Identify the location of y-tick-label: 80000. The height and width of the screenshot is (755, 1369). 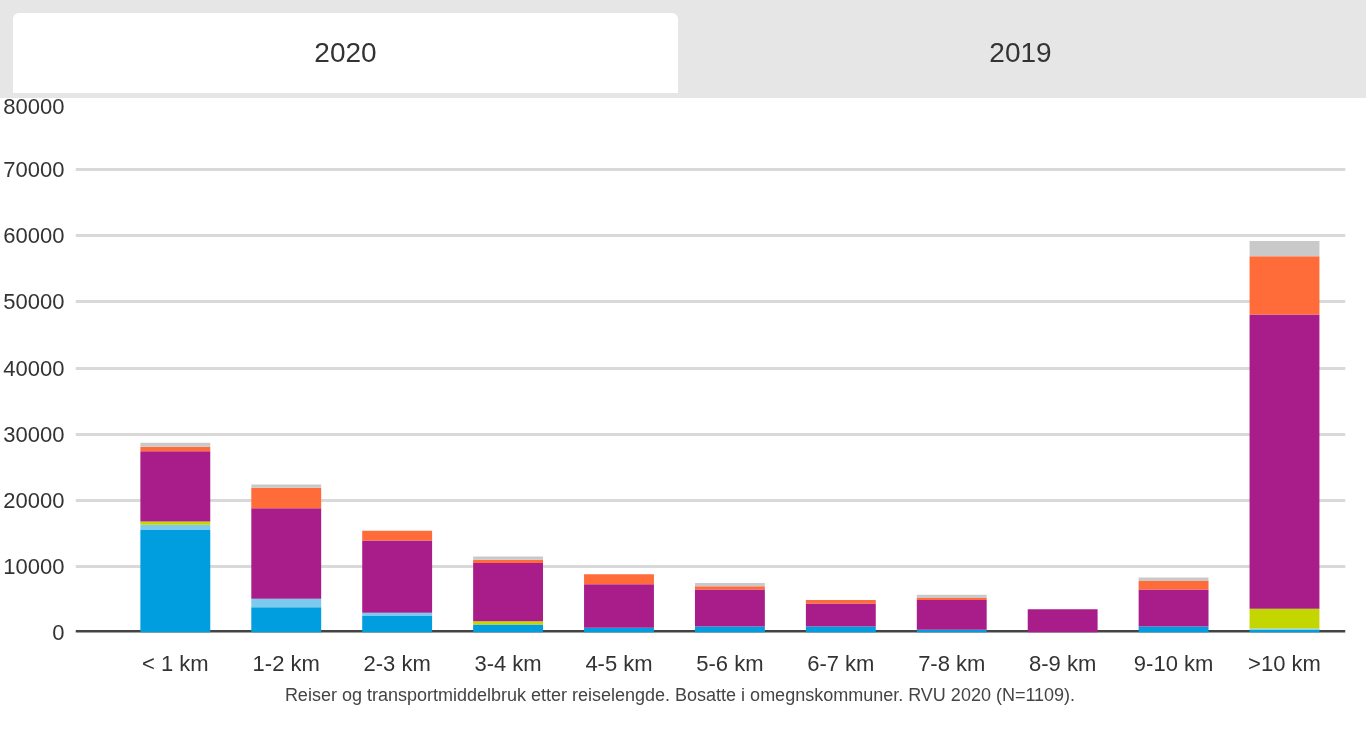
(34, 106).